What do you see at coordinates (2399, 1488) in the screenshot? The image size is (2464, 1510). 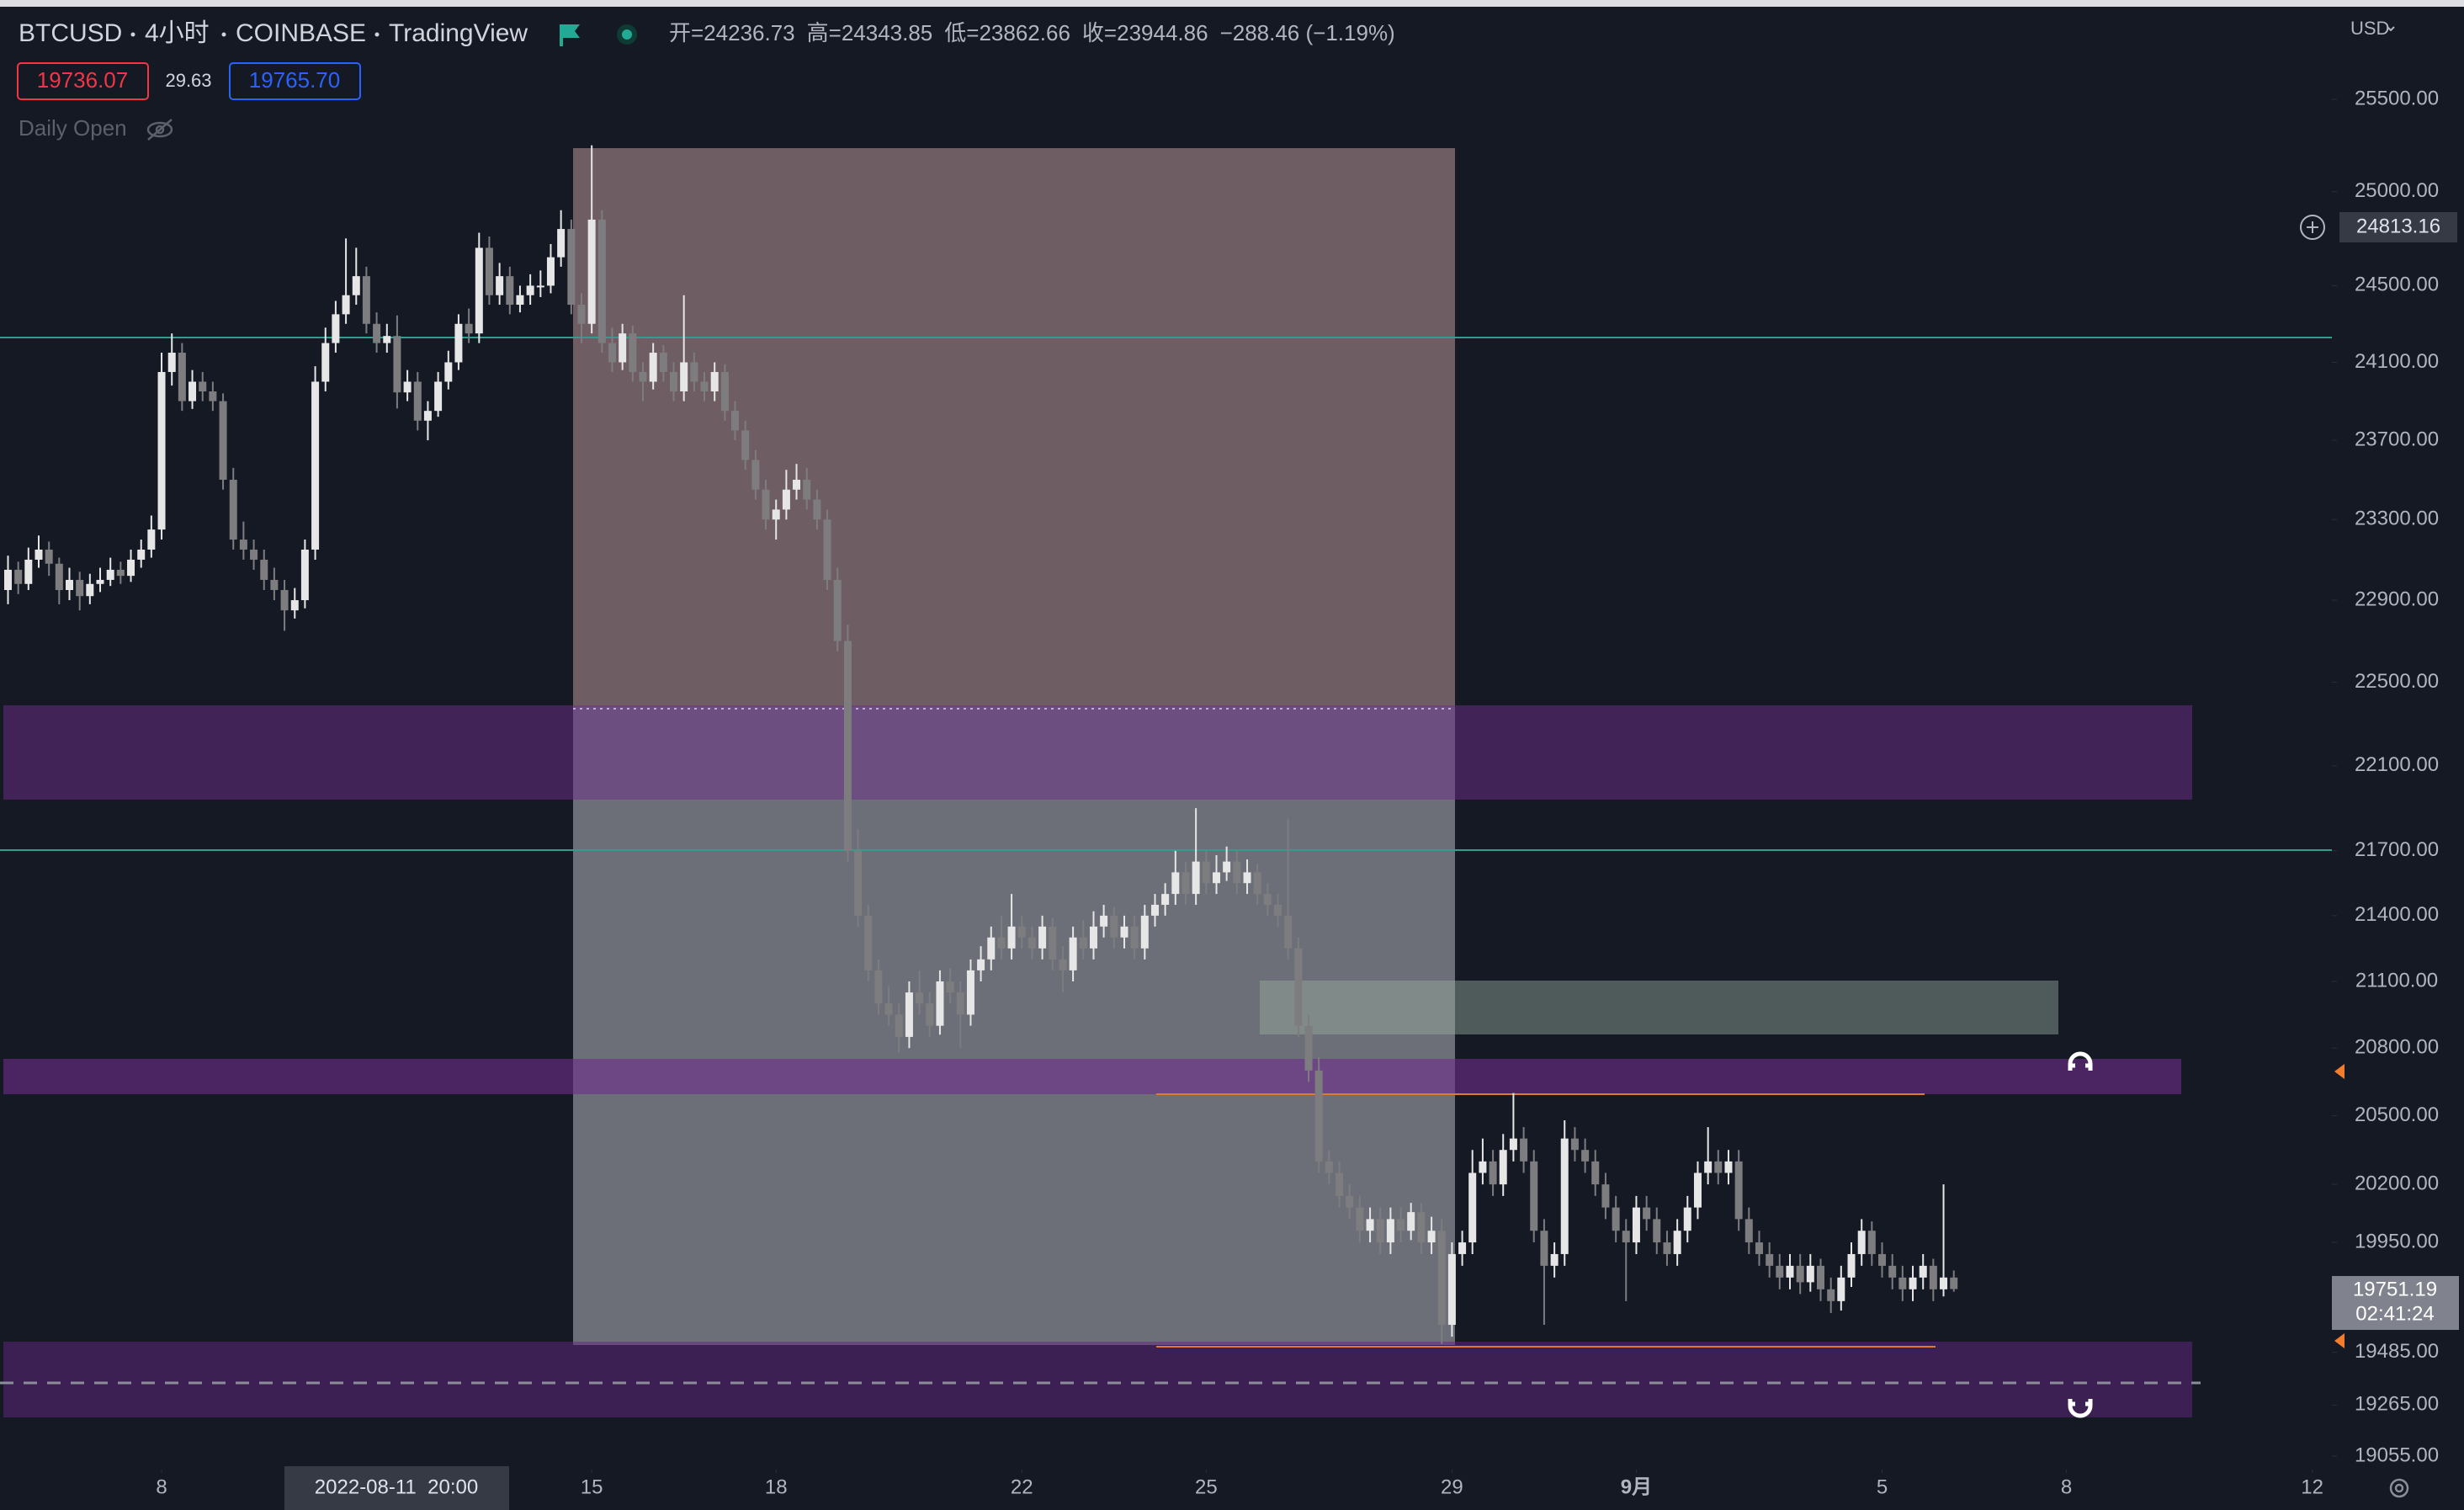 I see `settings-icon` at bounding box center [2399, 1488].